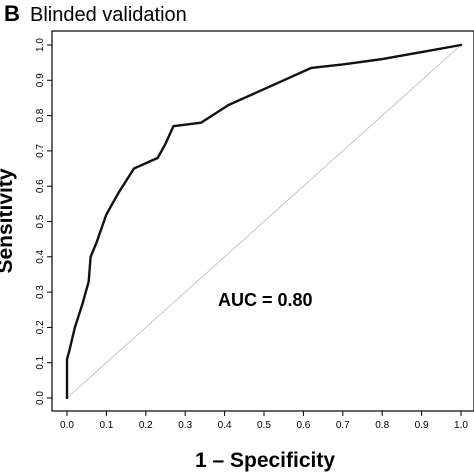  Describe the element at coordinates (461, 425) in the screenshot. I see `x-tick-label: 1.0` at that location.